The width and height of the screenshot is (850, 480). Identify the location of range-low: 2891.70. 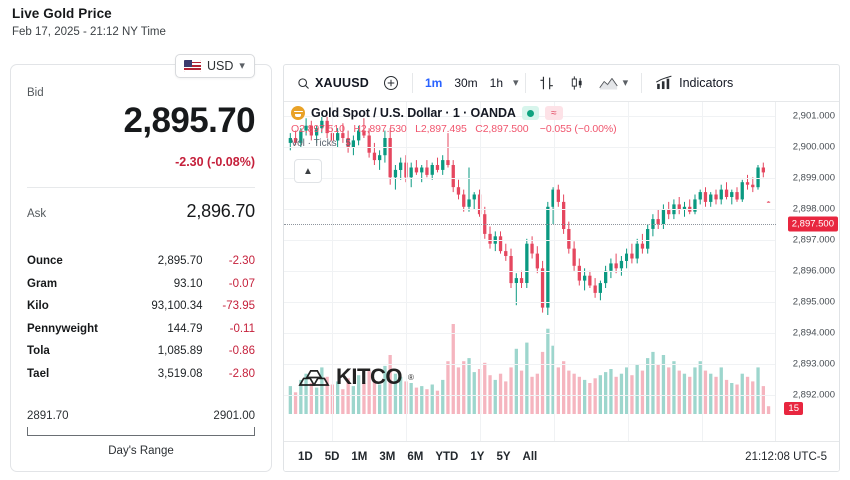
(48, 416).